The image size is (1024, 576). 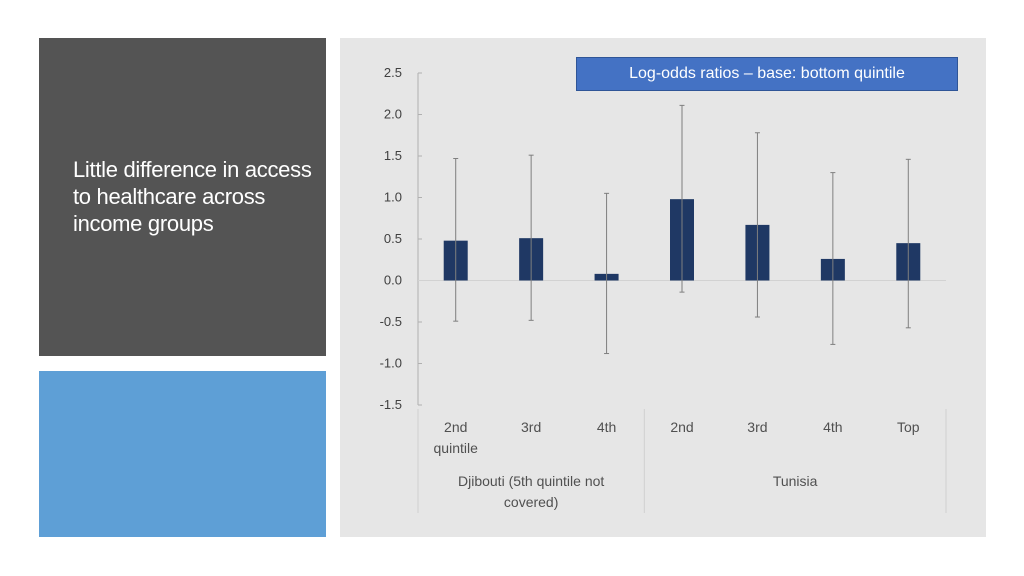 I want to click on y-tick-label: 0.0, so click(x=393, y=280).